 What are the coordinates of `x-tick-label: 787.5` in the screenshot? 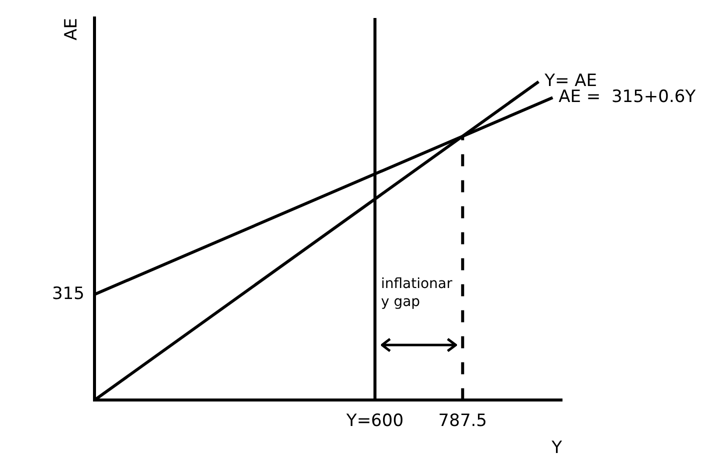 It's located at (462, 420).